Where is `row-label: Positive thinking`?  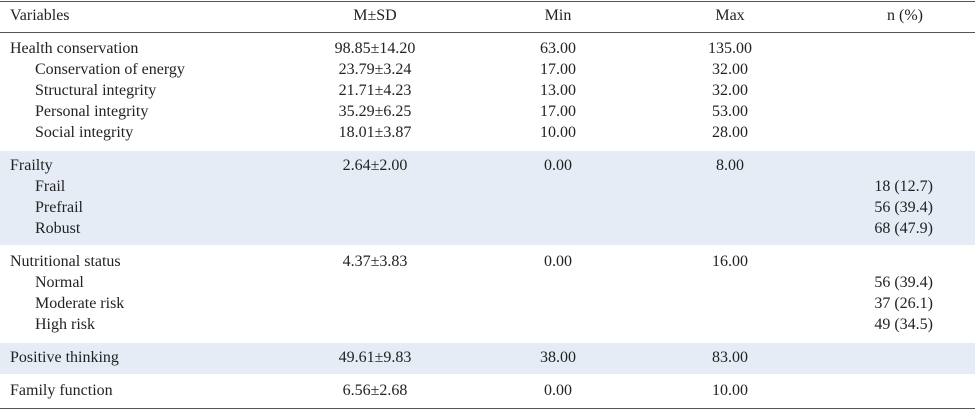
row-label: Positive thinking is located at coordinates (64, 357).